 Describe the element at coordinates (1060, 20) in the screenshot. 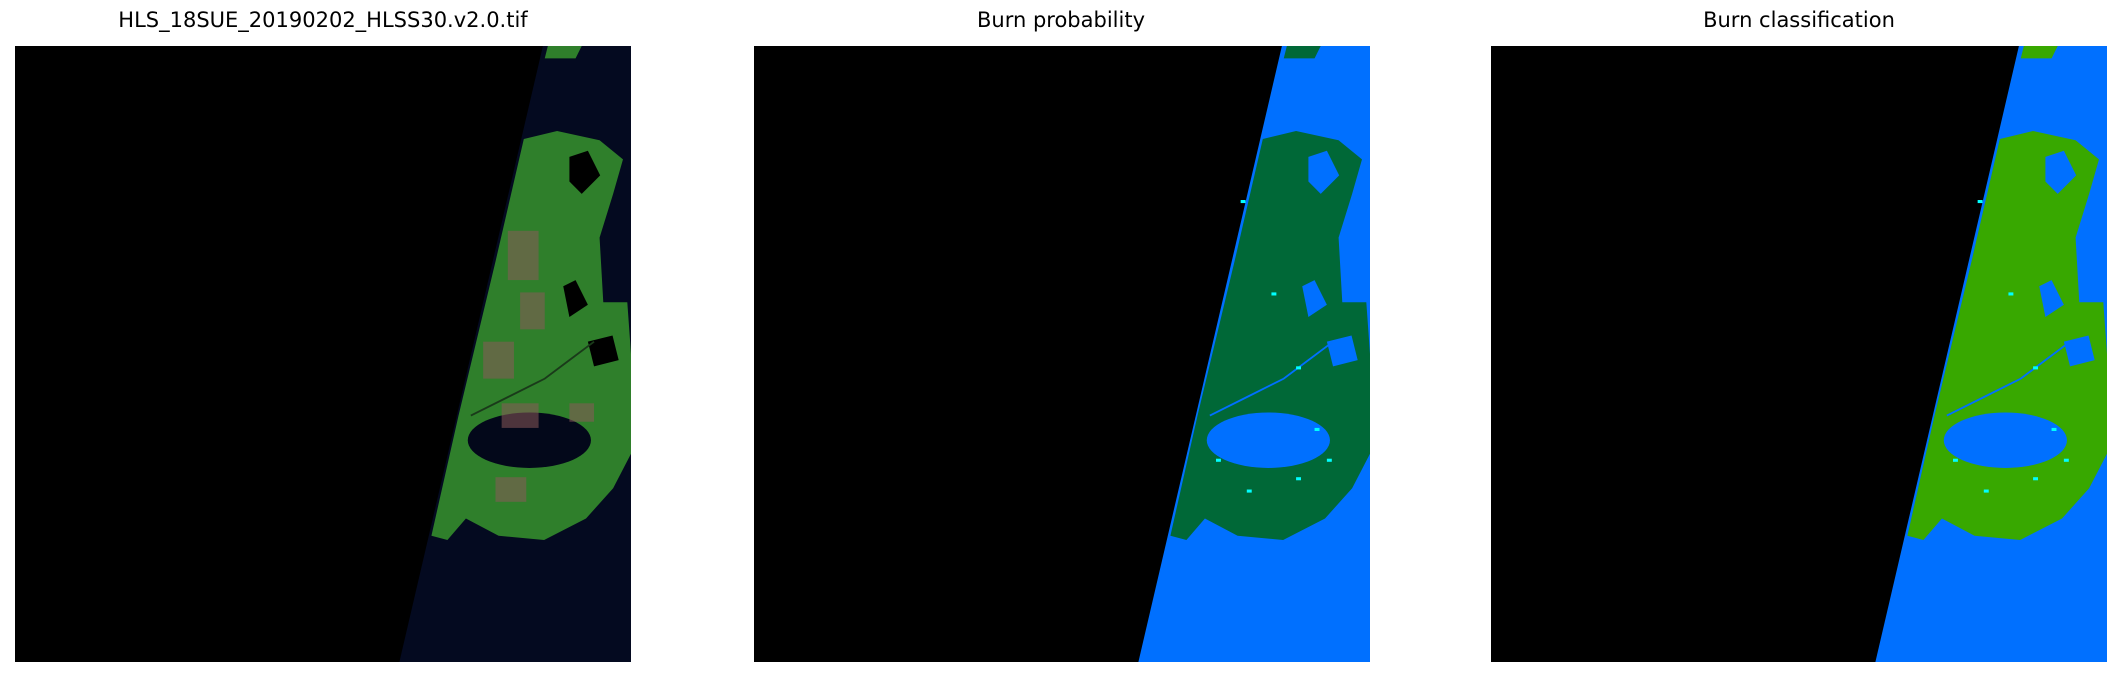

I see `panel-2-title: Burn probability` at that location.